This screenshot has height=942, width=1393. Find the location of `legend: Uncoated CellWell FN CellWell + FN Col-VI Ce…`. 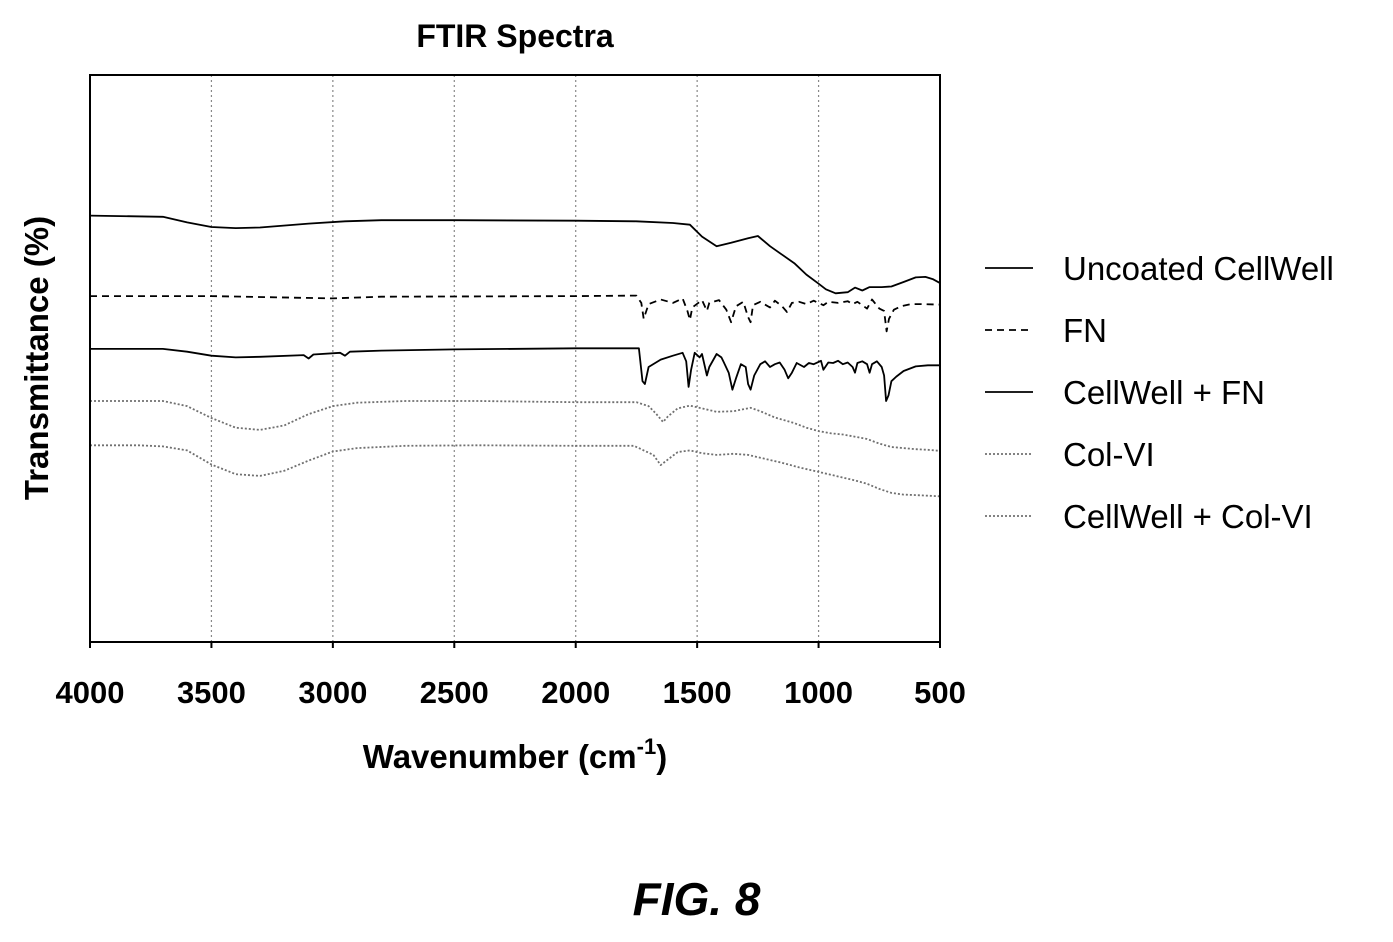

legend: Uncoated CellWell FN CellWell + FN Col-VI Ce… is located at coordinates (1159, 392).